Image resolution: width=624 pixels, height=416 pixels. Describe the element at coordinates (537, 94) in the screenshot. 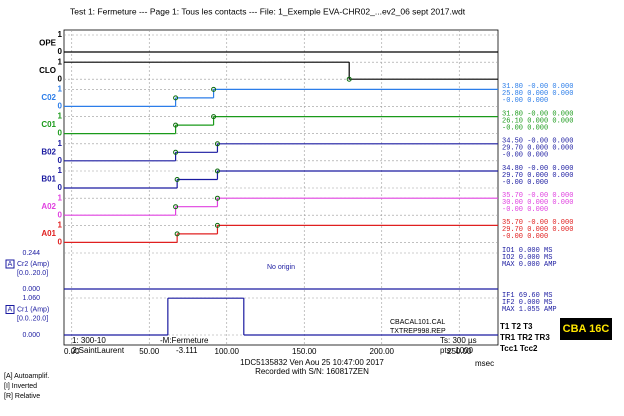

I see `reading: 25.80 0.000 0.000` at that location.